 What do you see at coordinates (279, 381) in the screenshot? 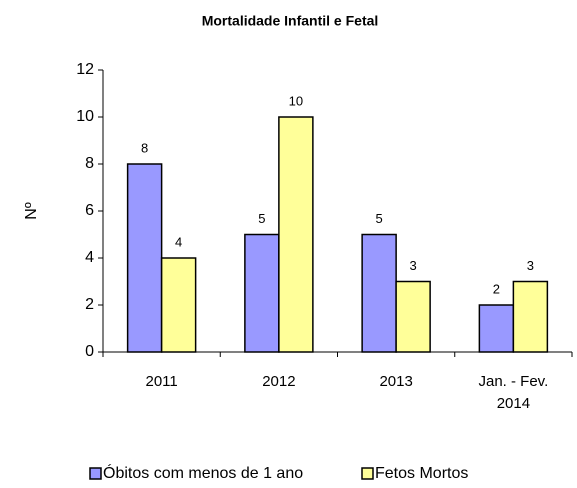
I see `x-tick-label: 2012` at bounding box center [279, 381].